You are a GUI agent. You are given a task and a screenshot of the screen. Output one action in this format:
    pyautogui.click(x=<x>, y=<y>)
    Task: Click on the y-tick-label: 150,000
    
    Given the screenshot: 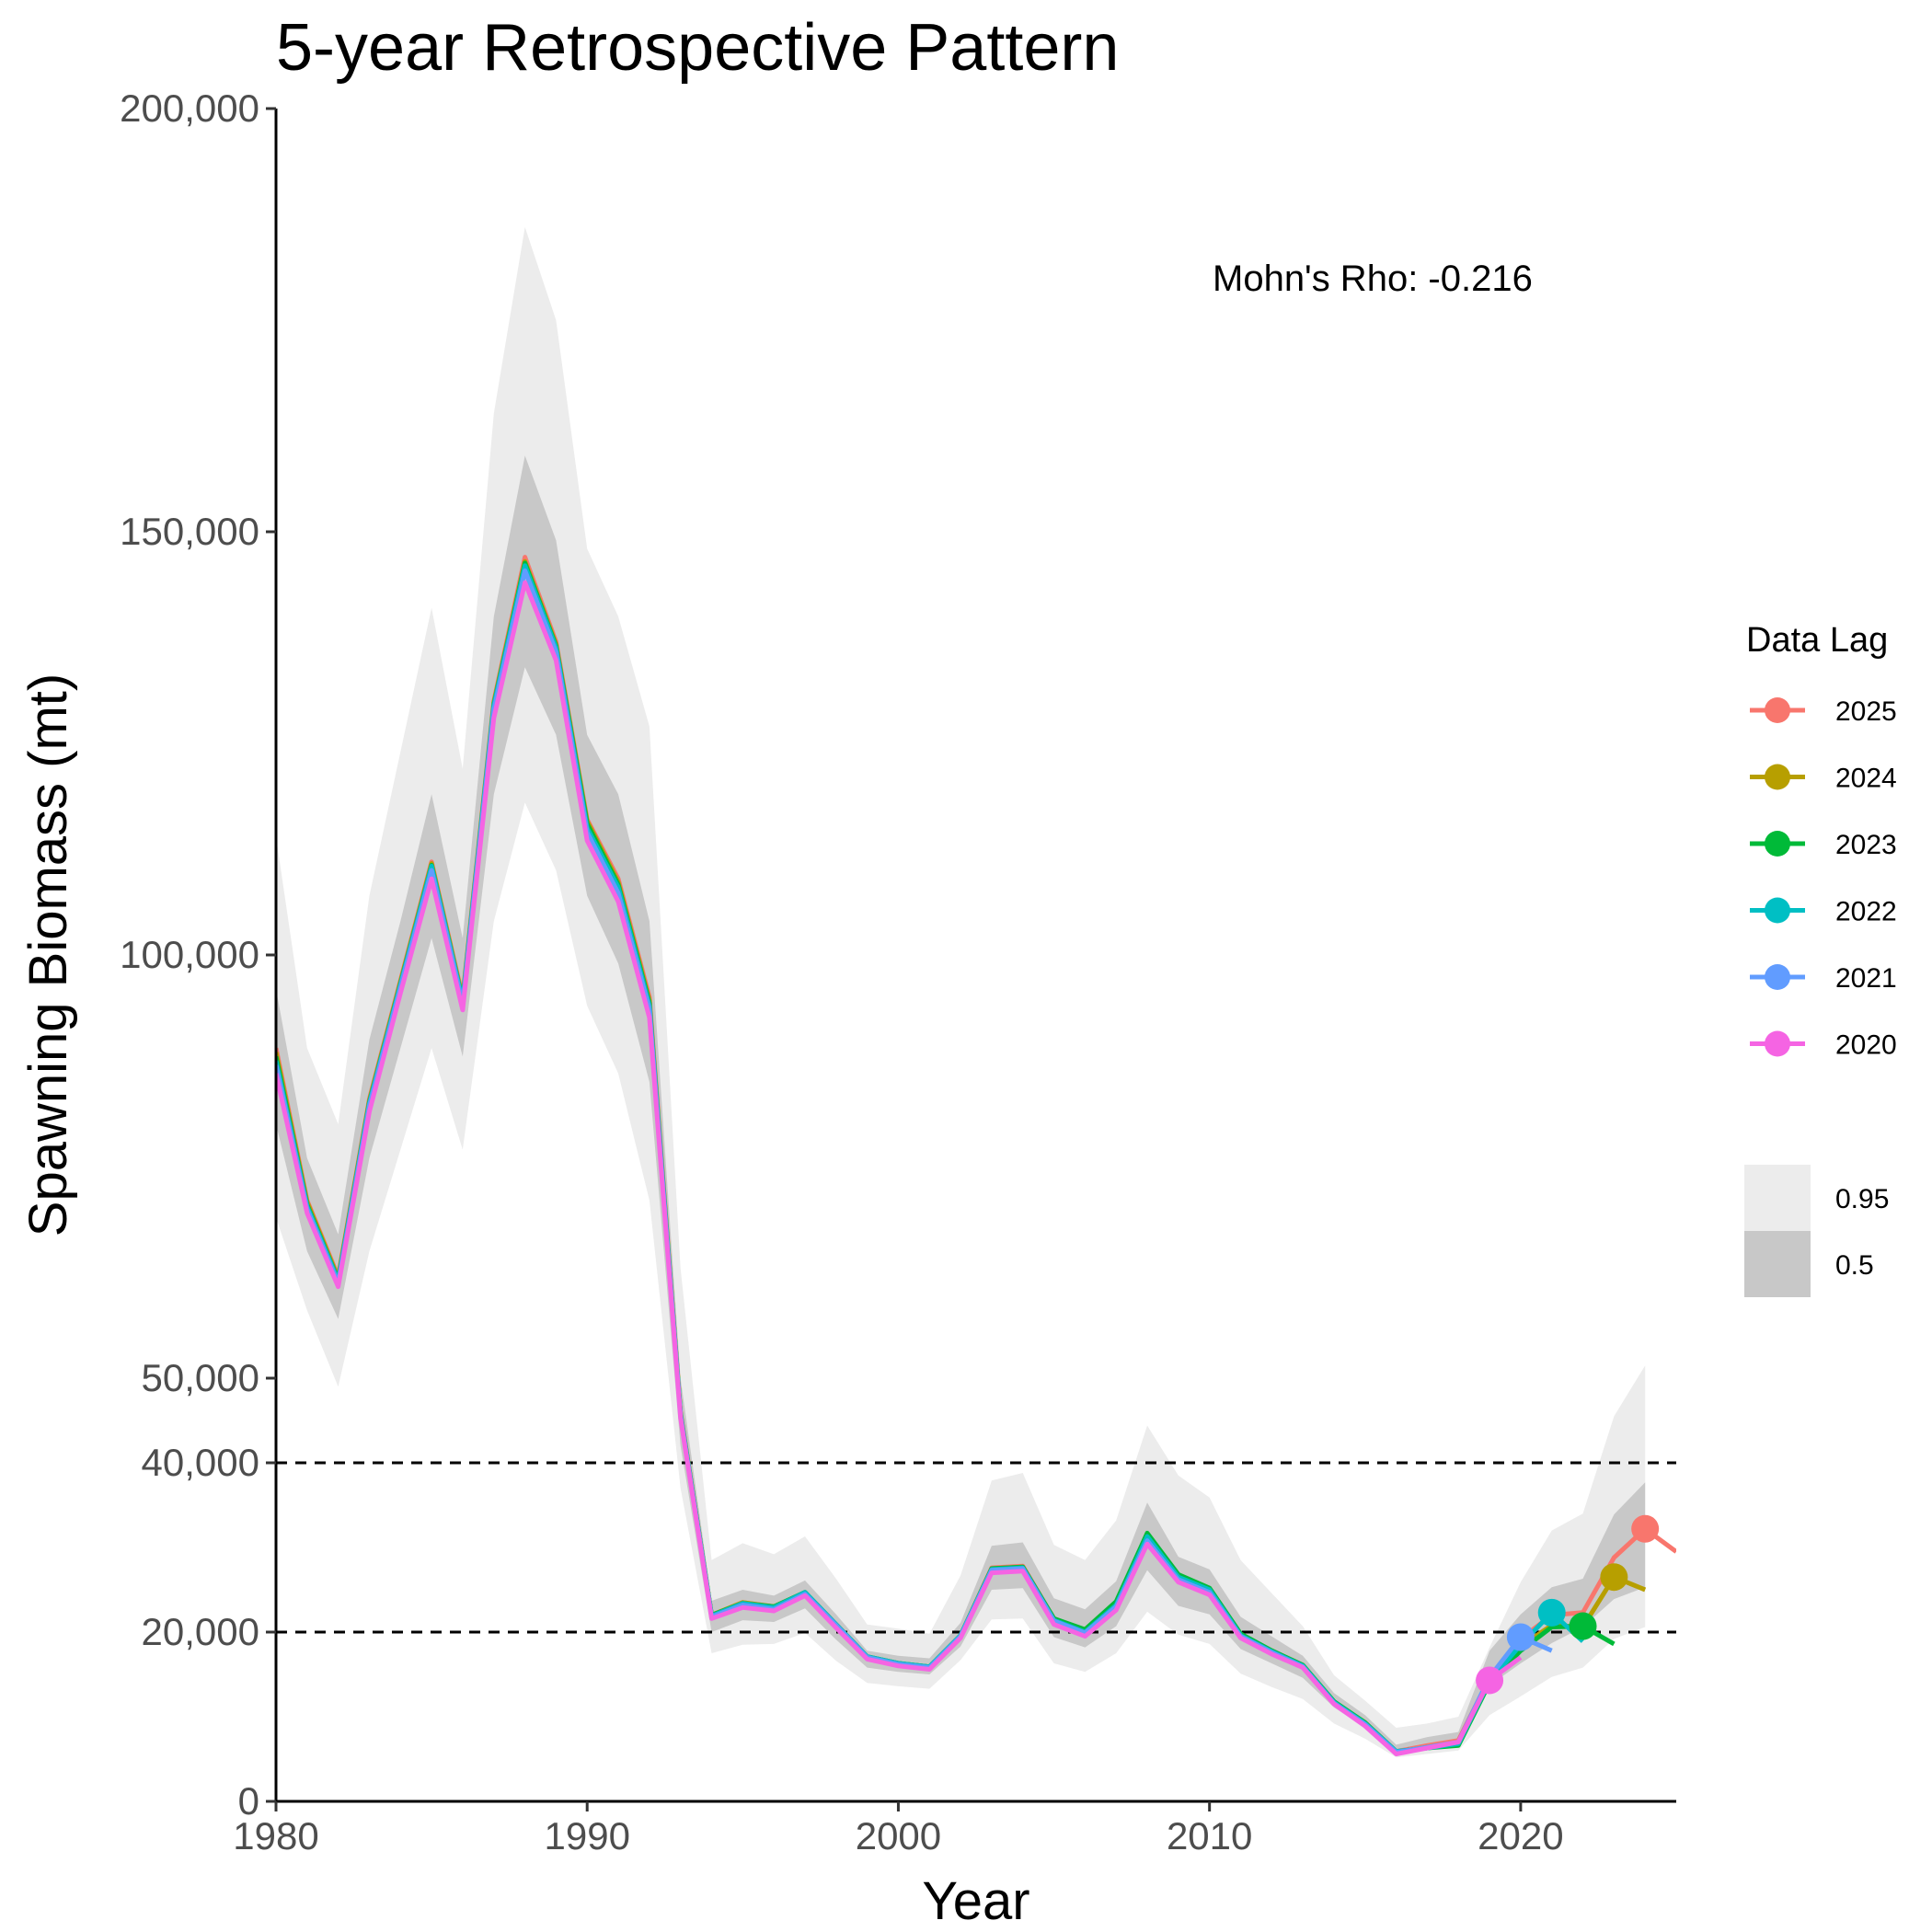 What is the action you would take?
    pyautogui.click(x=189, y=531)
    